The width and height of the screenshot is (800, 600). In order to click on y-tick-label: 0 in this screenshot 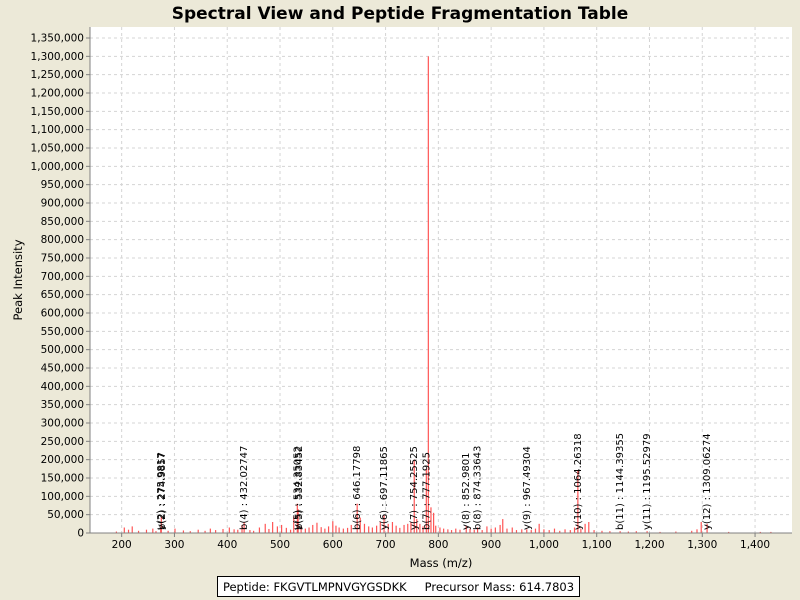, I will do `click(80, 534)`.